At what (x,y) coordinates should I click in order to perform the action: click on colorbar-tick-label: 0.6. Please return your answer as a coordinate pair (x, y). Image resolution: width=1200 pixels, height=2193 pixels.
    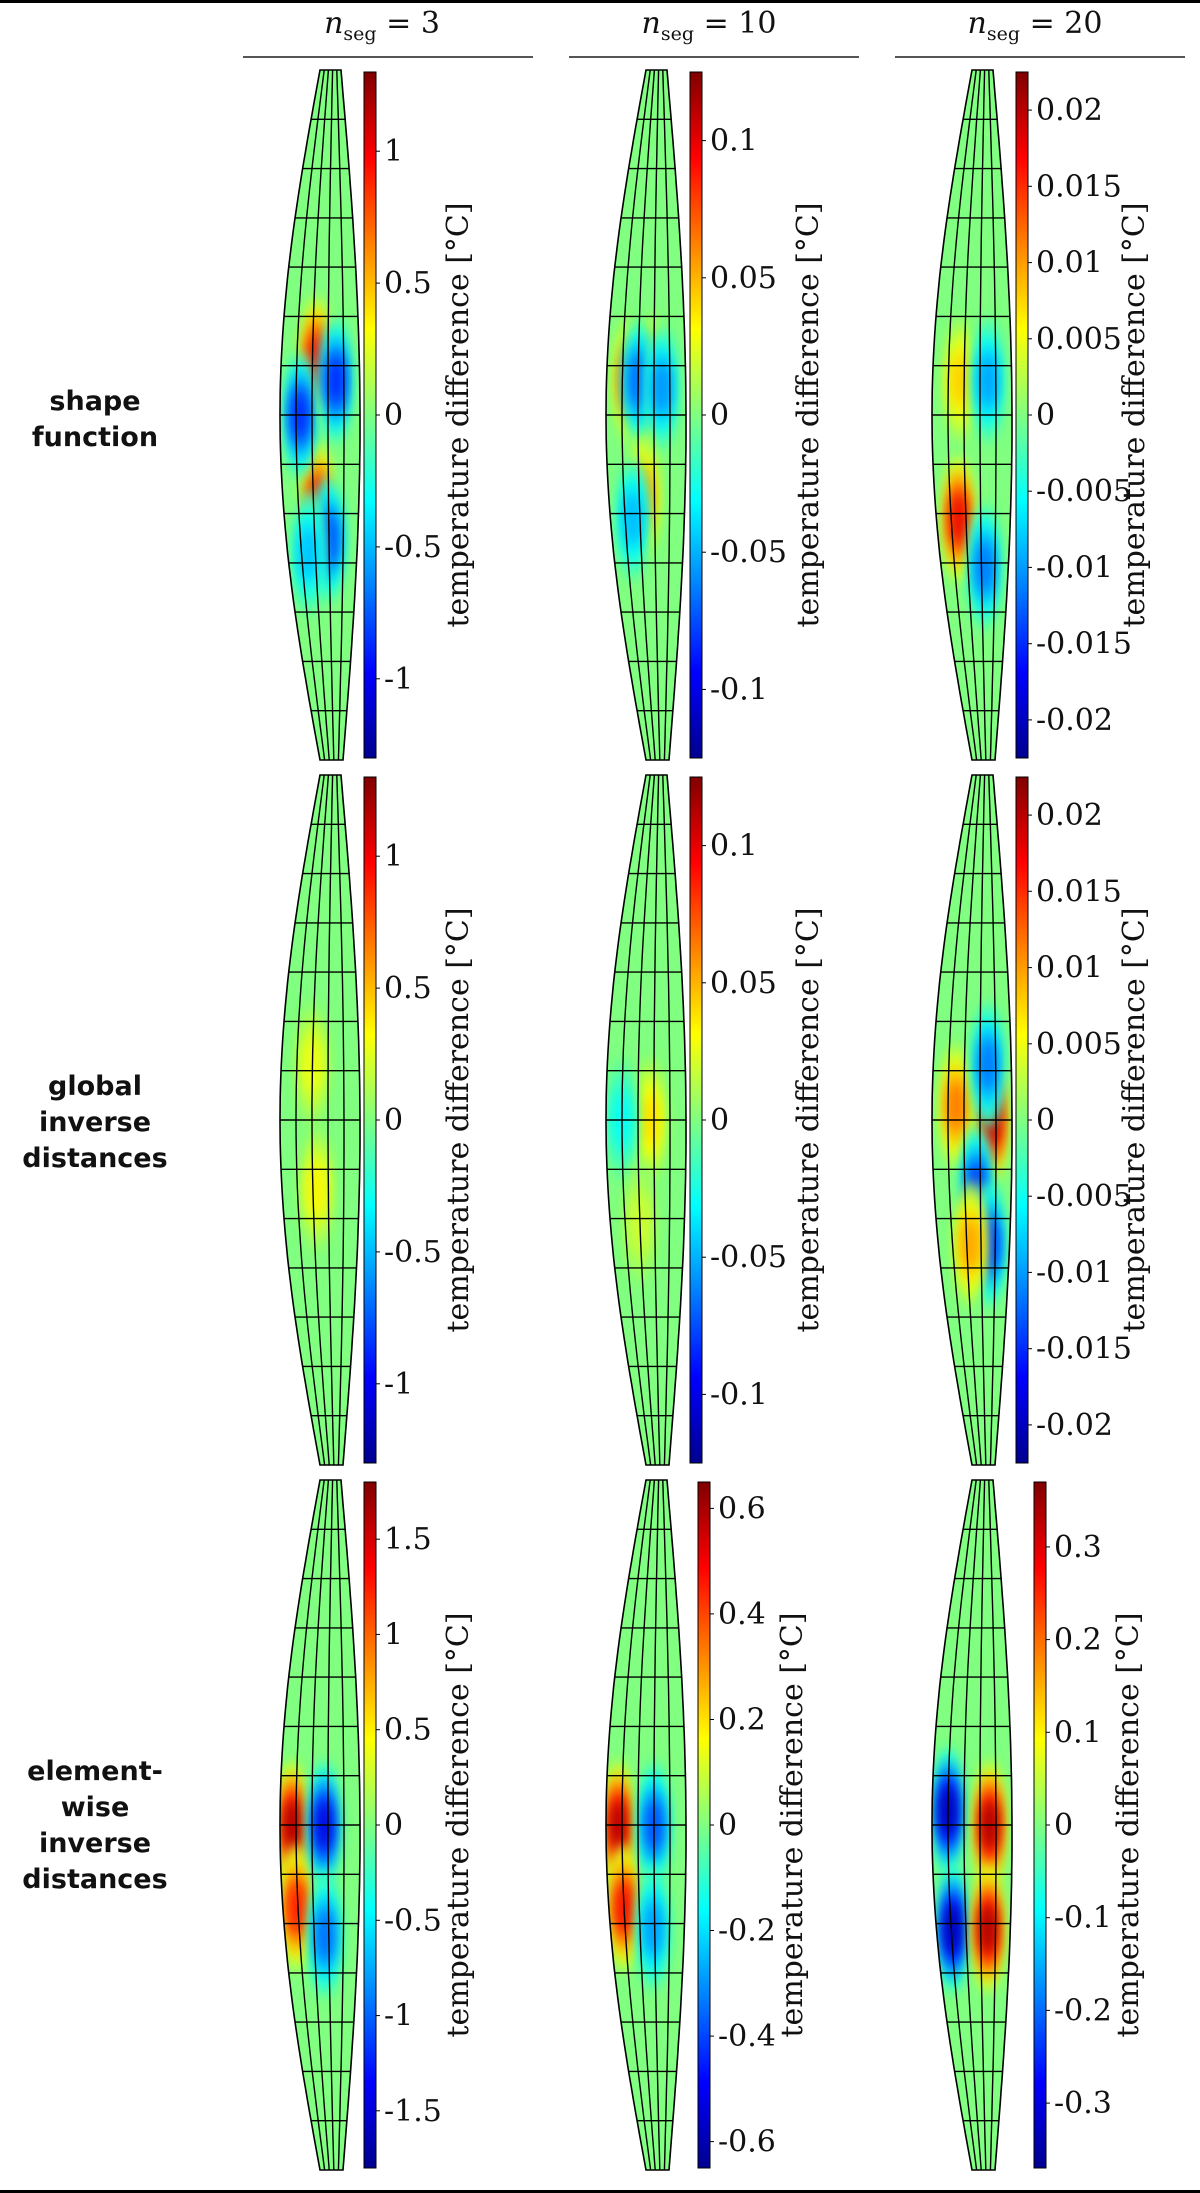
    Looking at the image, I should click on (742, 1508).